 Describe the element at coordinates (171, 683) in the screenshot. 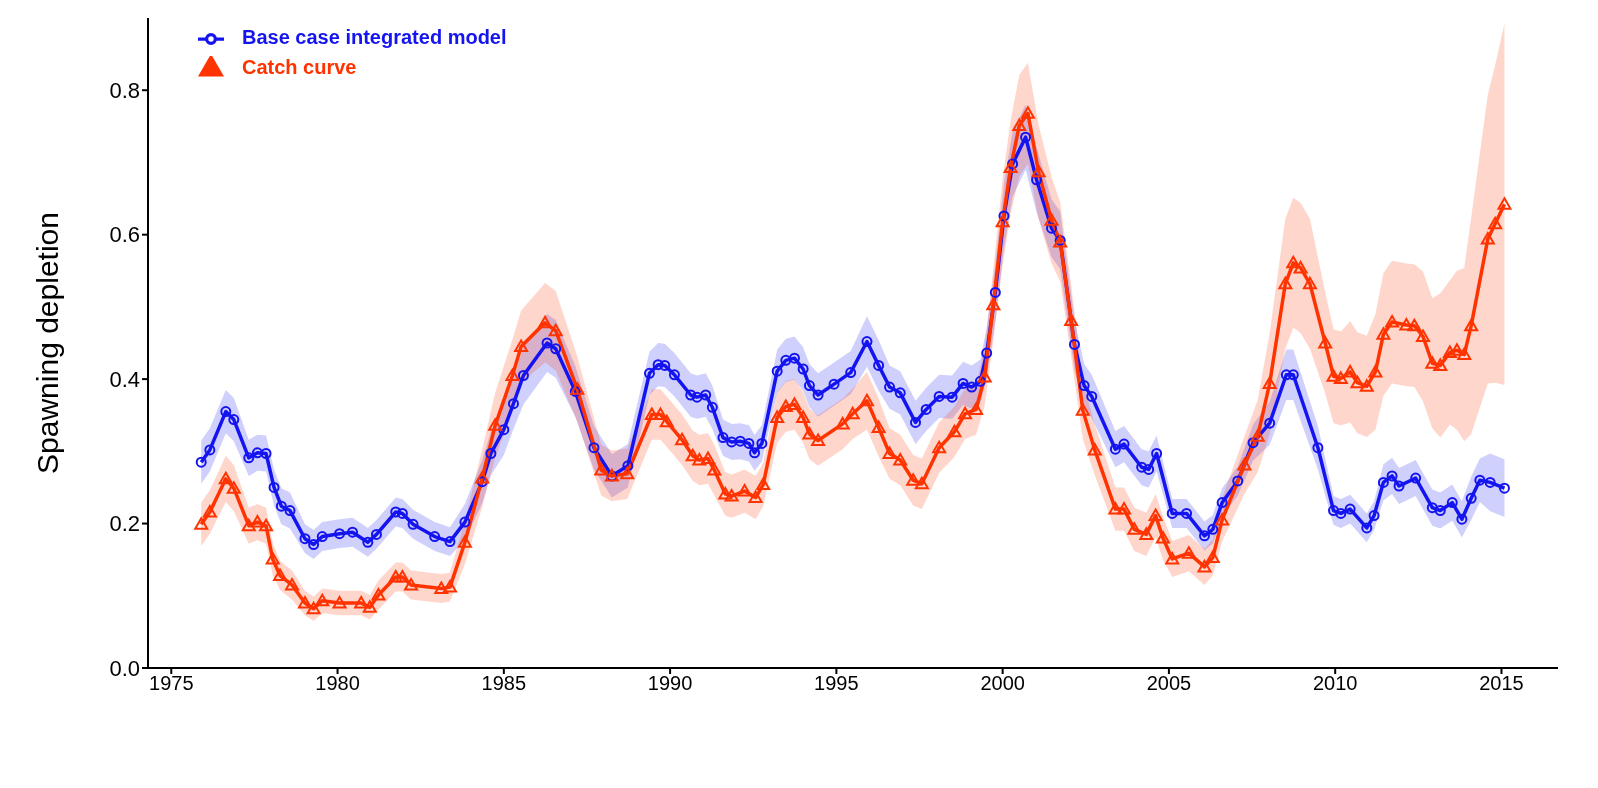

I see `x-tick-label: 1975` at that location.